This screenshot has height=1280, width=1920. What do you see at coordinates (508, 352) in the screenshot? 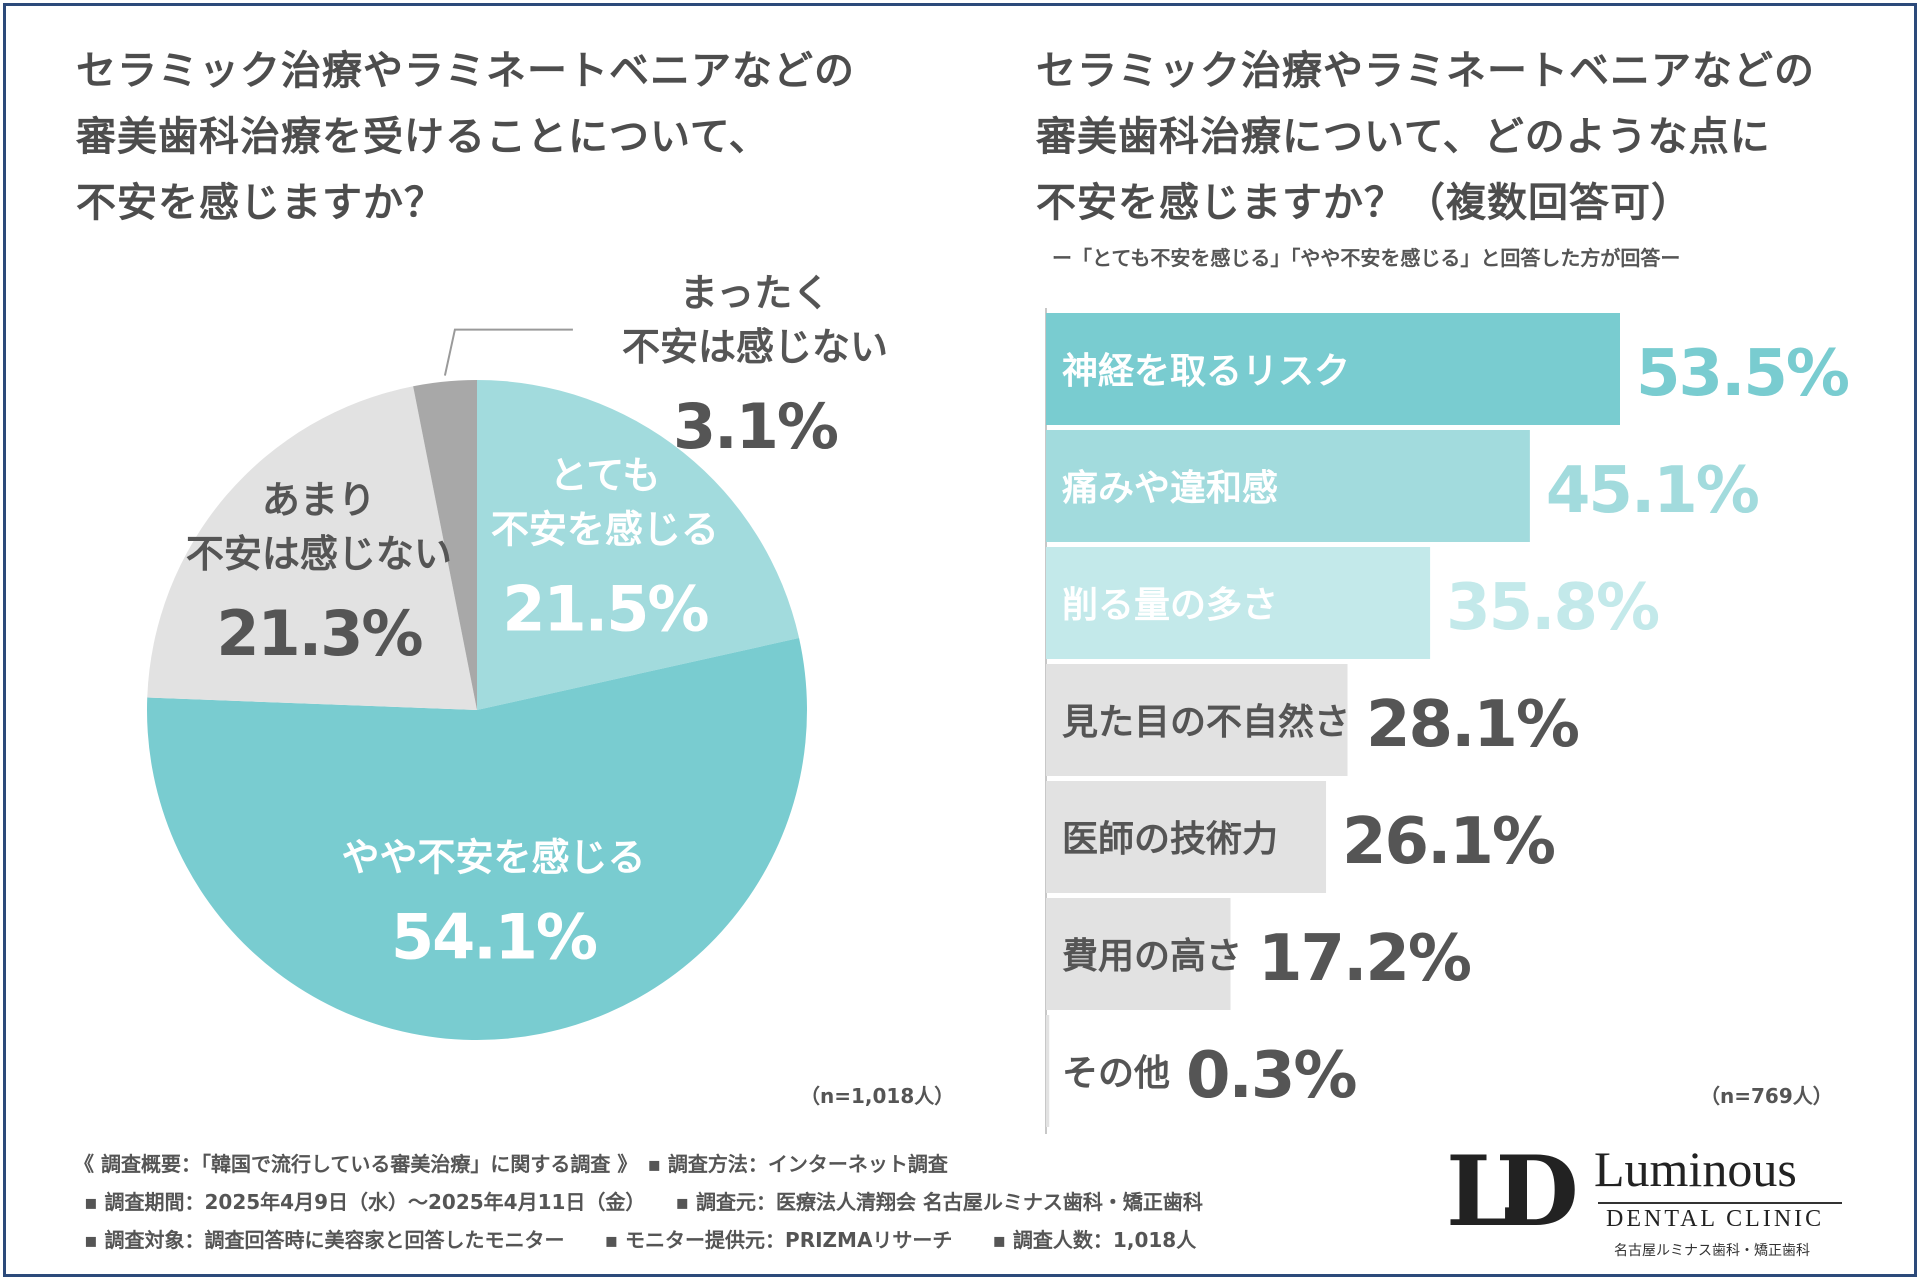
I see `pie-leader-line` at bounding box center [508, 352].